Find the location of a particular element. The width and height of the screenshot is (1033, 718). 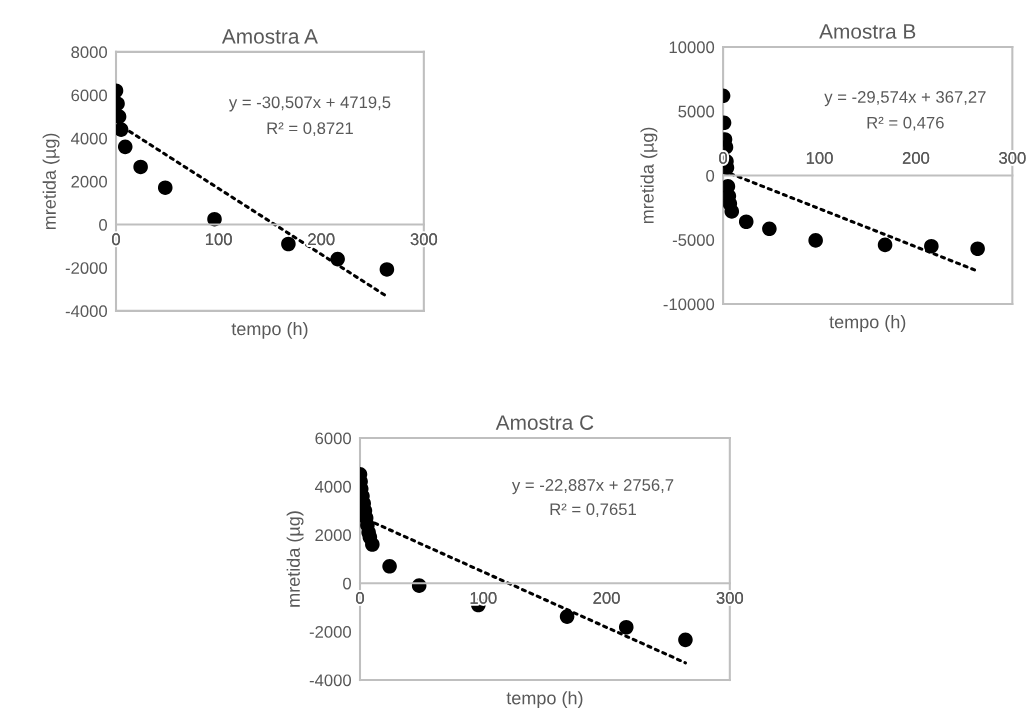

annotation: y = -29,574x + 367,27 is located at coordinates (905, 99).